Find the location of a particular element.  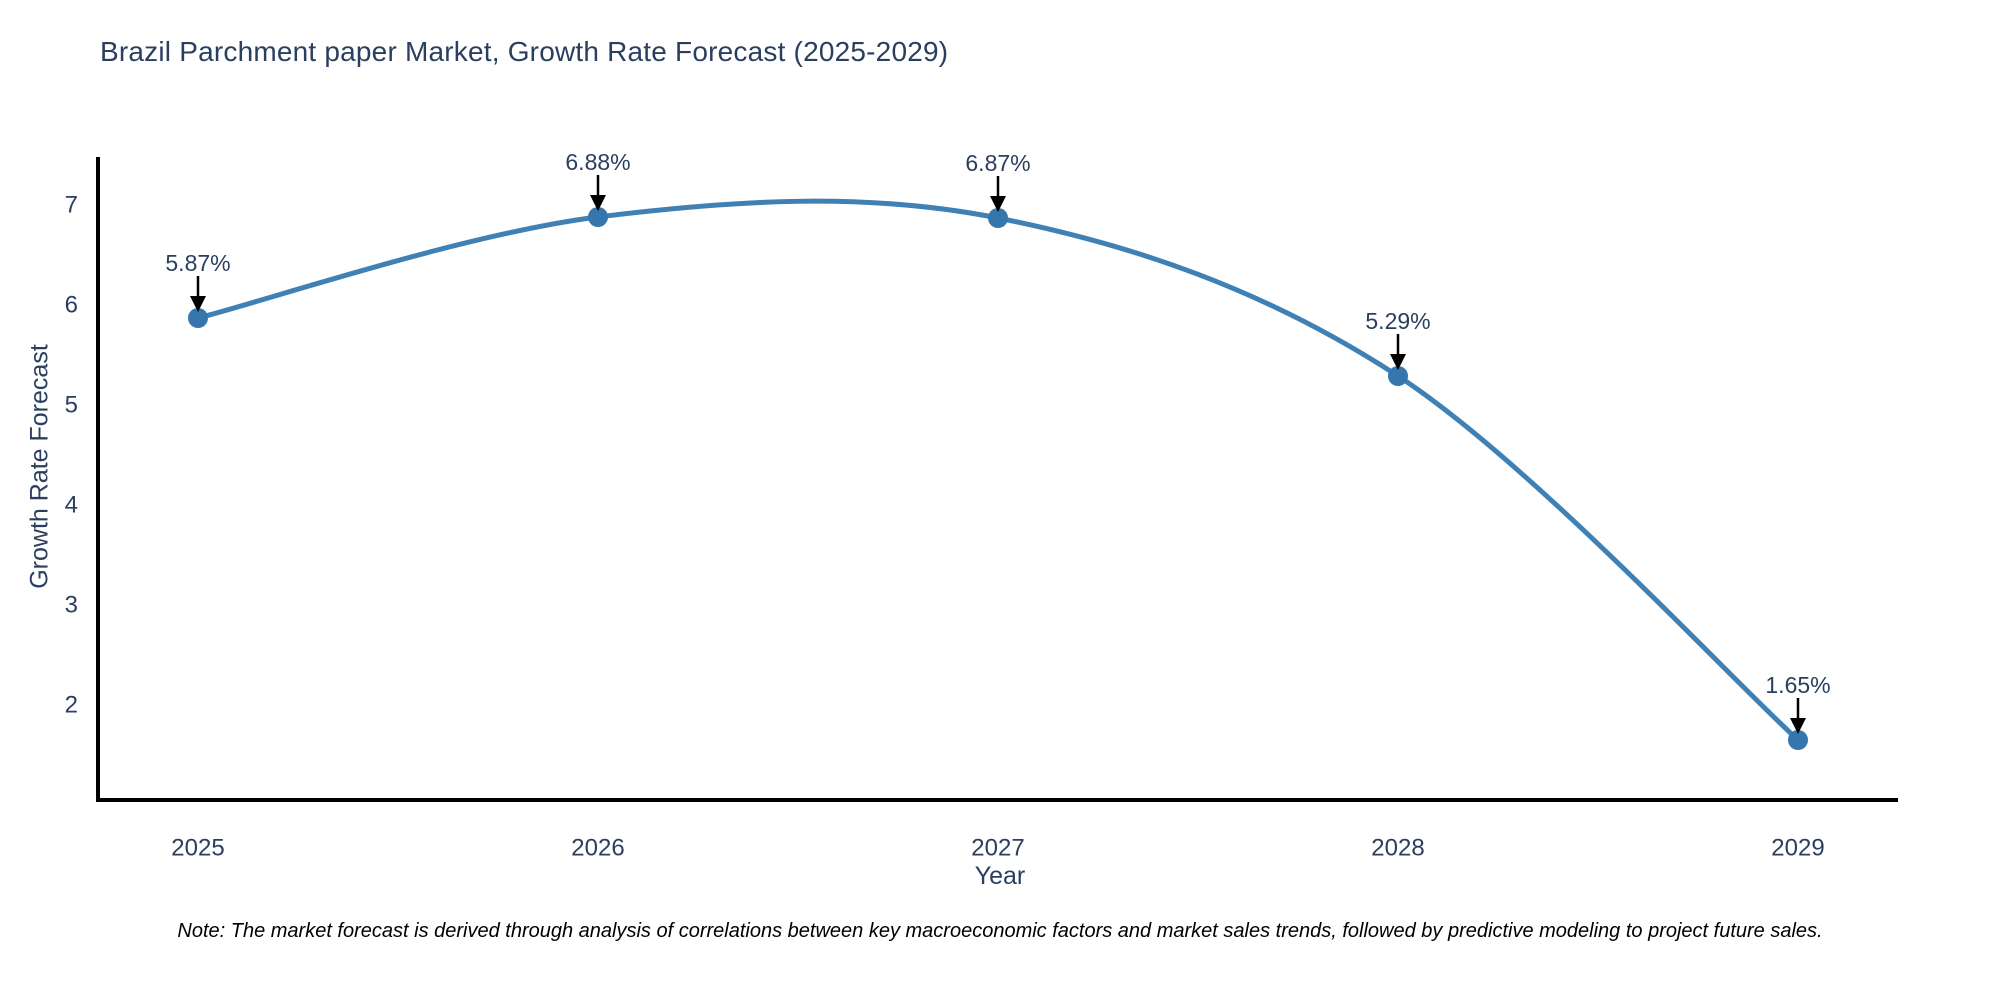

point-value-label: 1.65% is located at coordinates (1797, 685).